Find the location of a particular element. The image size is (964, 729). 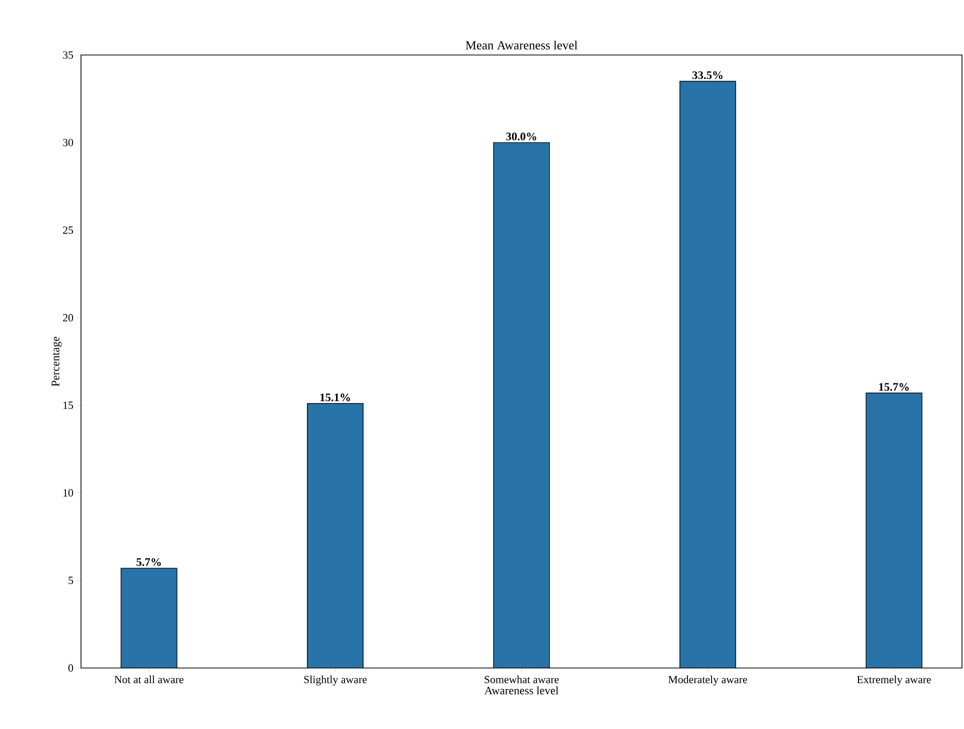

x-tick-label: Somewhat aware is located at coordinates (521, 680).